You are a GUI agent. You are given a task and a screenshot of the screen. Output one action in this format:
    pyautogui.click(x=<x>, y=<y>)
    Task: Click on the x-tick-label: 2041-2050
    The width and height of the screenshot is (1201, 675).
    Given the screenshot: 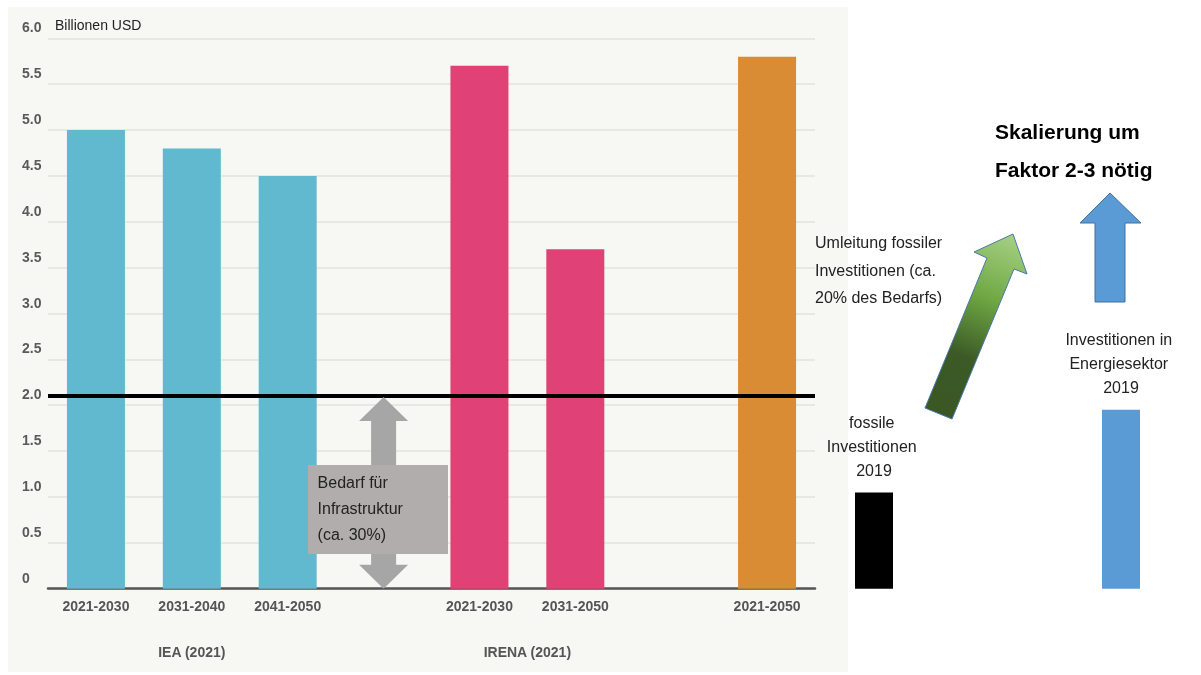 What is the action you would take?
    pyautogui.click(x=288, y=605)
    